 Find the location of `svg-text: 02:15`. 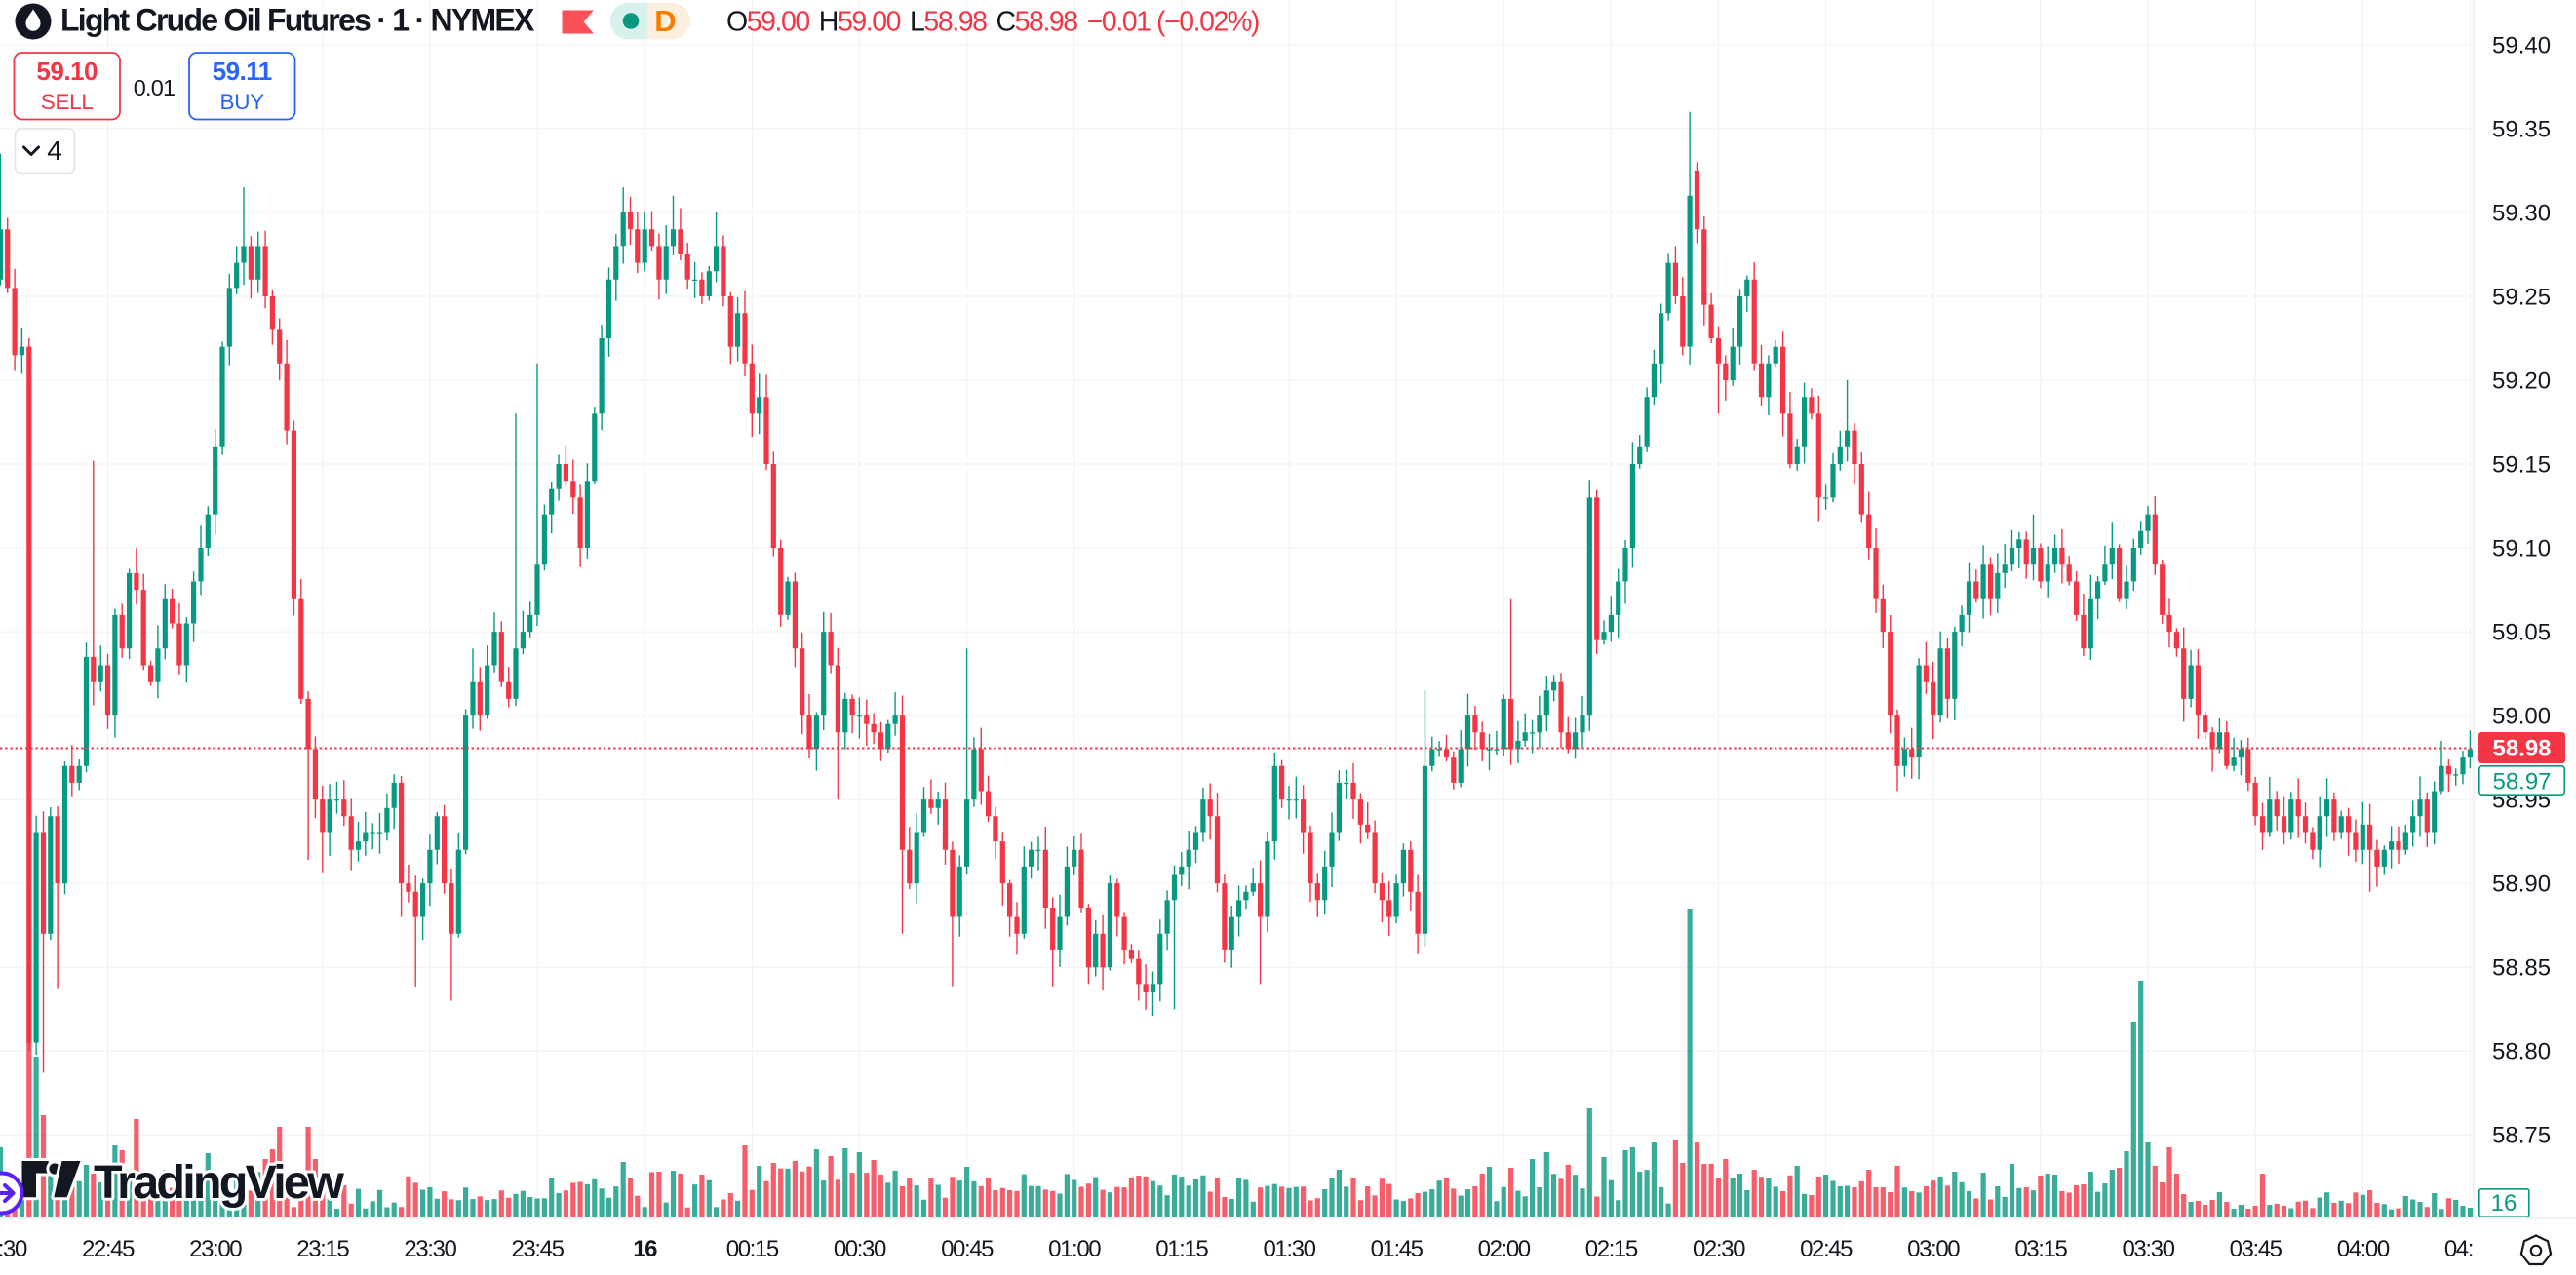

svg-text: 02:15 is located at coordinates (1611, 1249).